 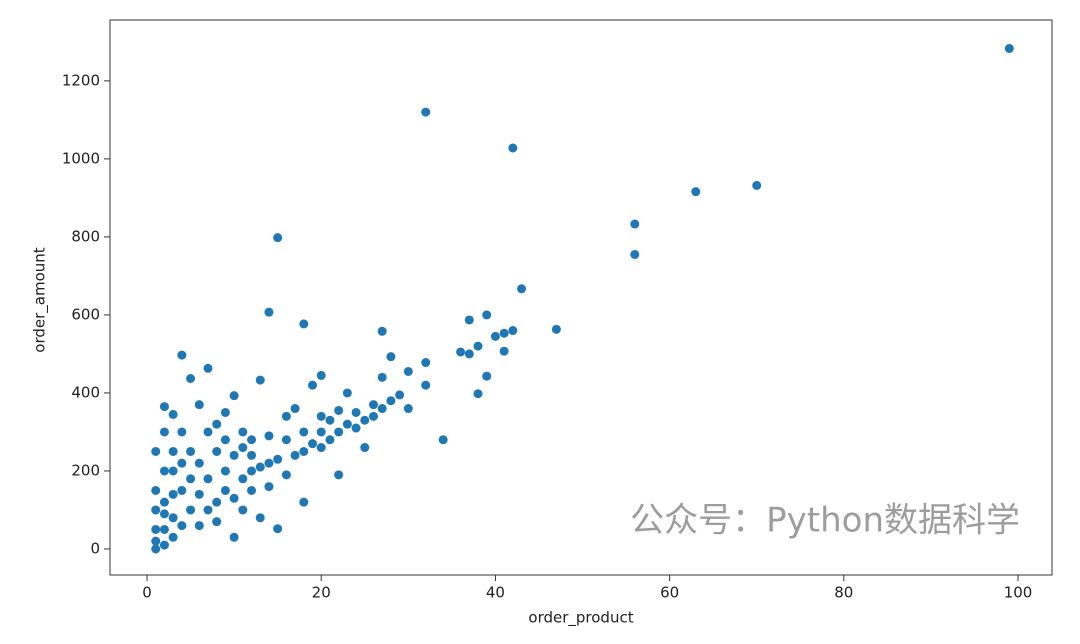 What do you see at coordinates (147, 593) in the screenshot?
I see `x-tick-label: 0` at bounding box center [147, 593].